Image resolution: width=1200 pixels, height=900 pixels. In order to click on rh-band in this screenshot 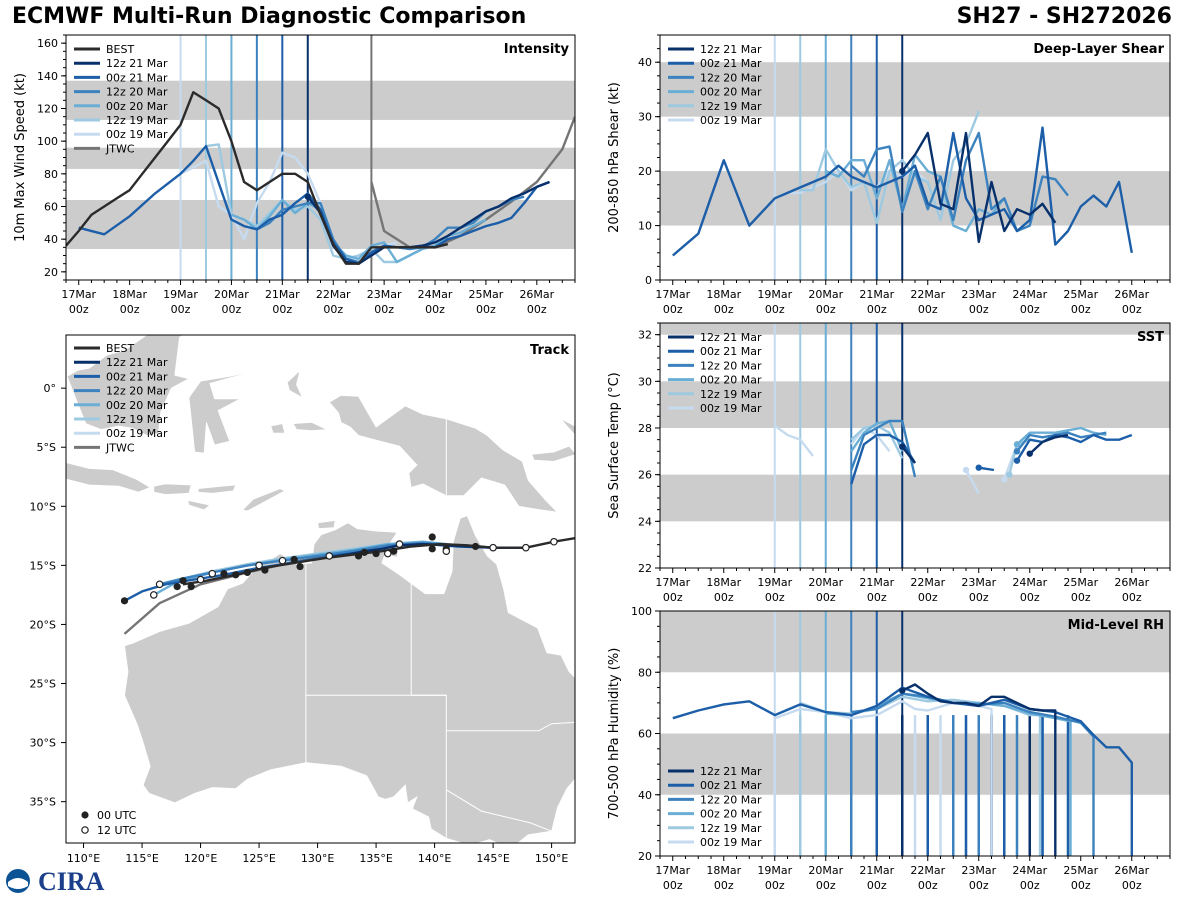, I will do `click(915, 642)`.